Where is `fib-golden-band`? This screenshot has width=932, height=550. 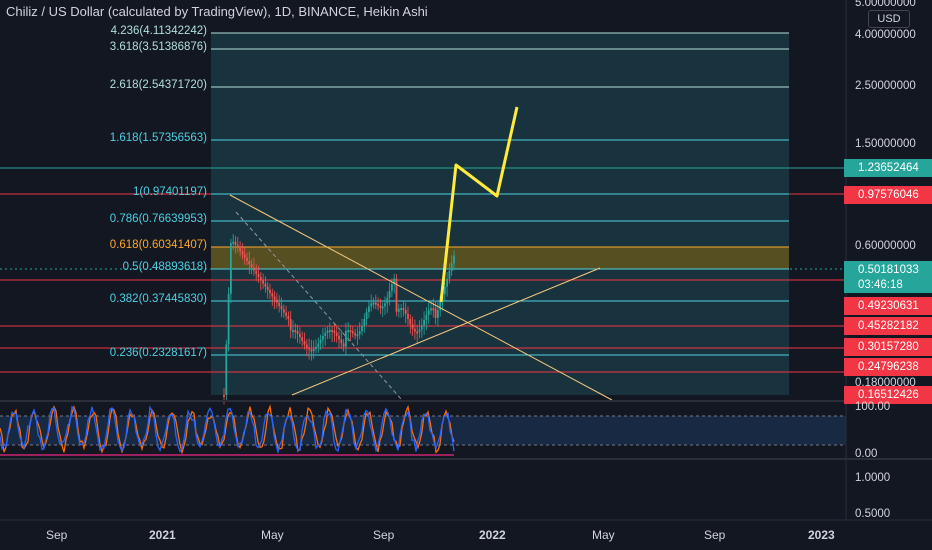
fib-golden-band is located at coordinates (500, 258).